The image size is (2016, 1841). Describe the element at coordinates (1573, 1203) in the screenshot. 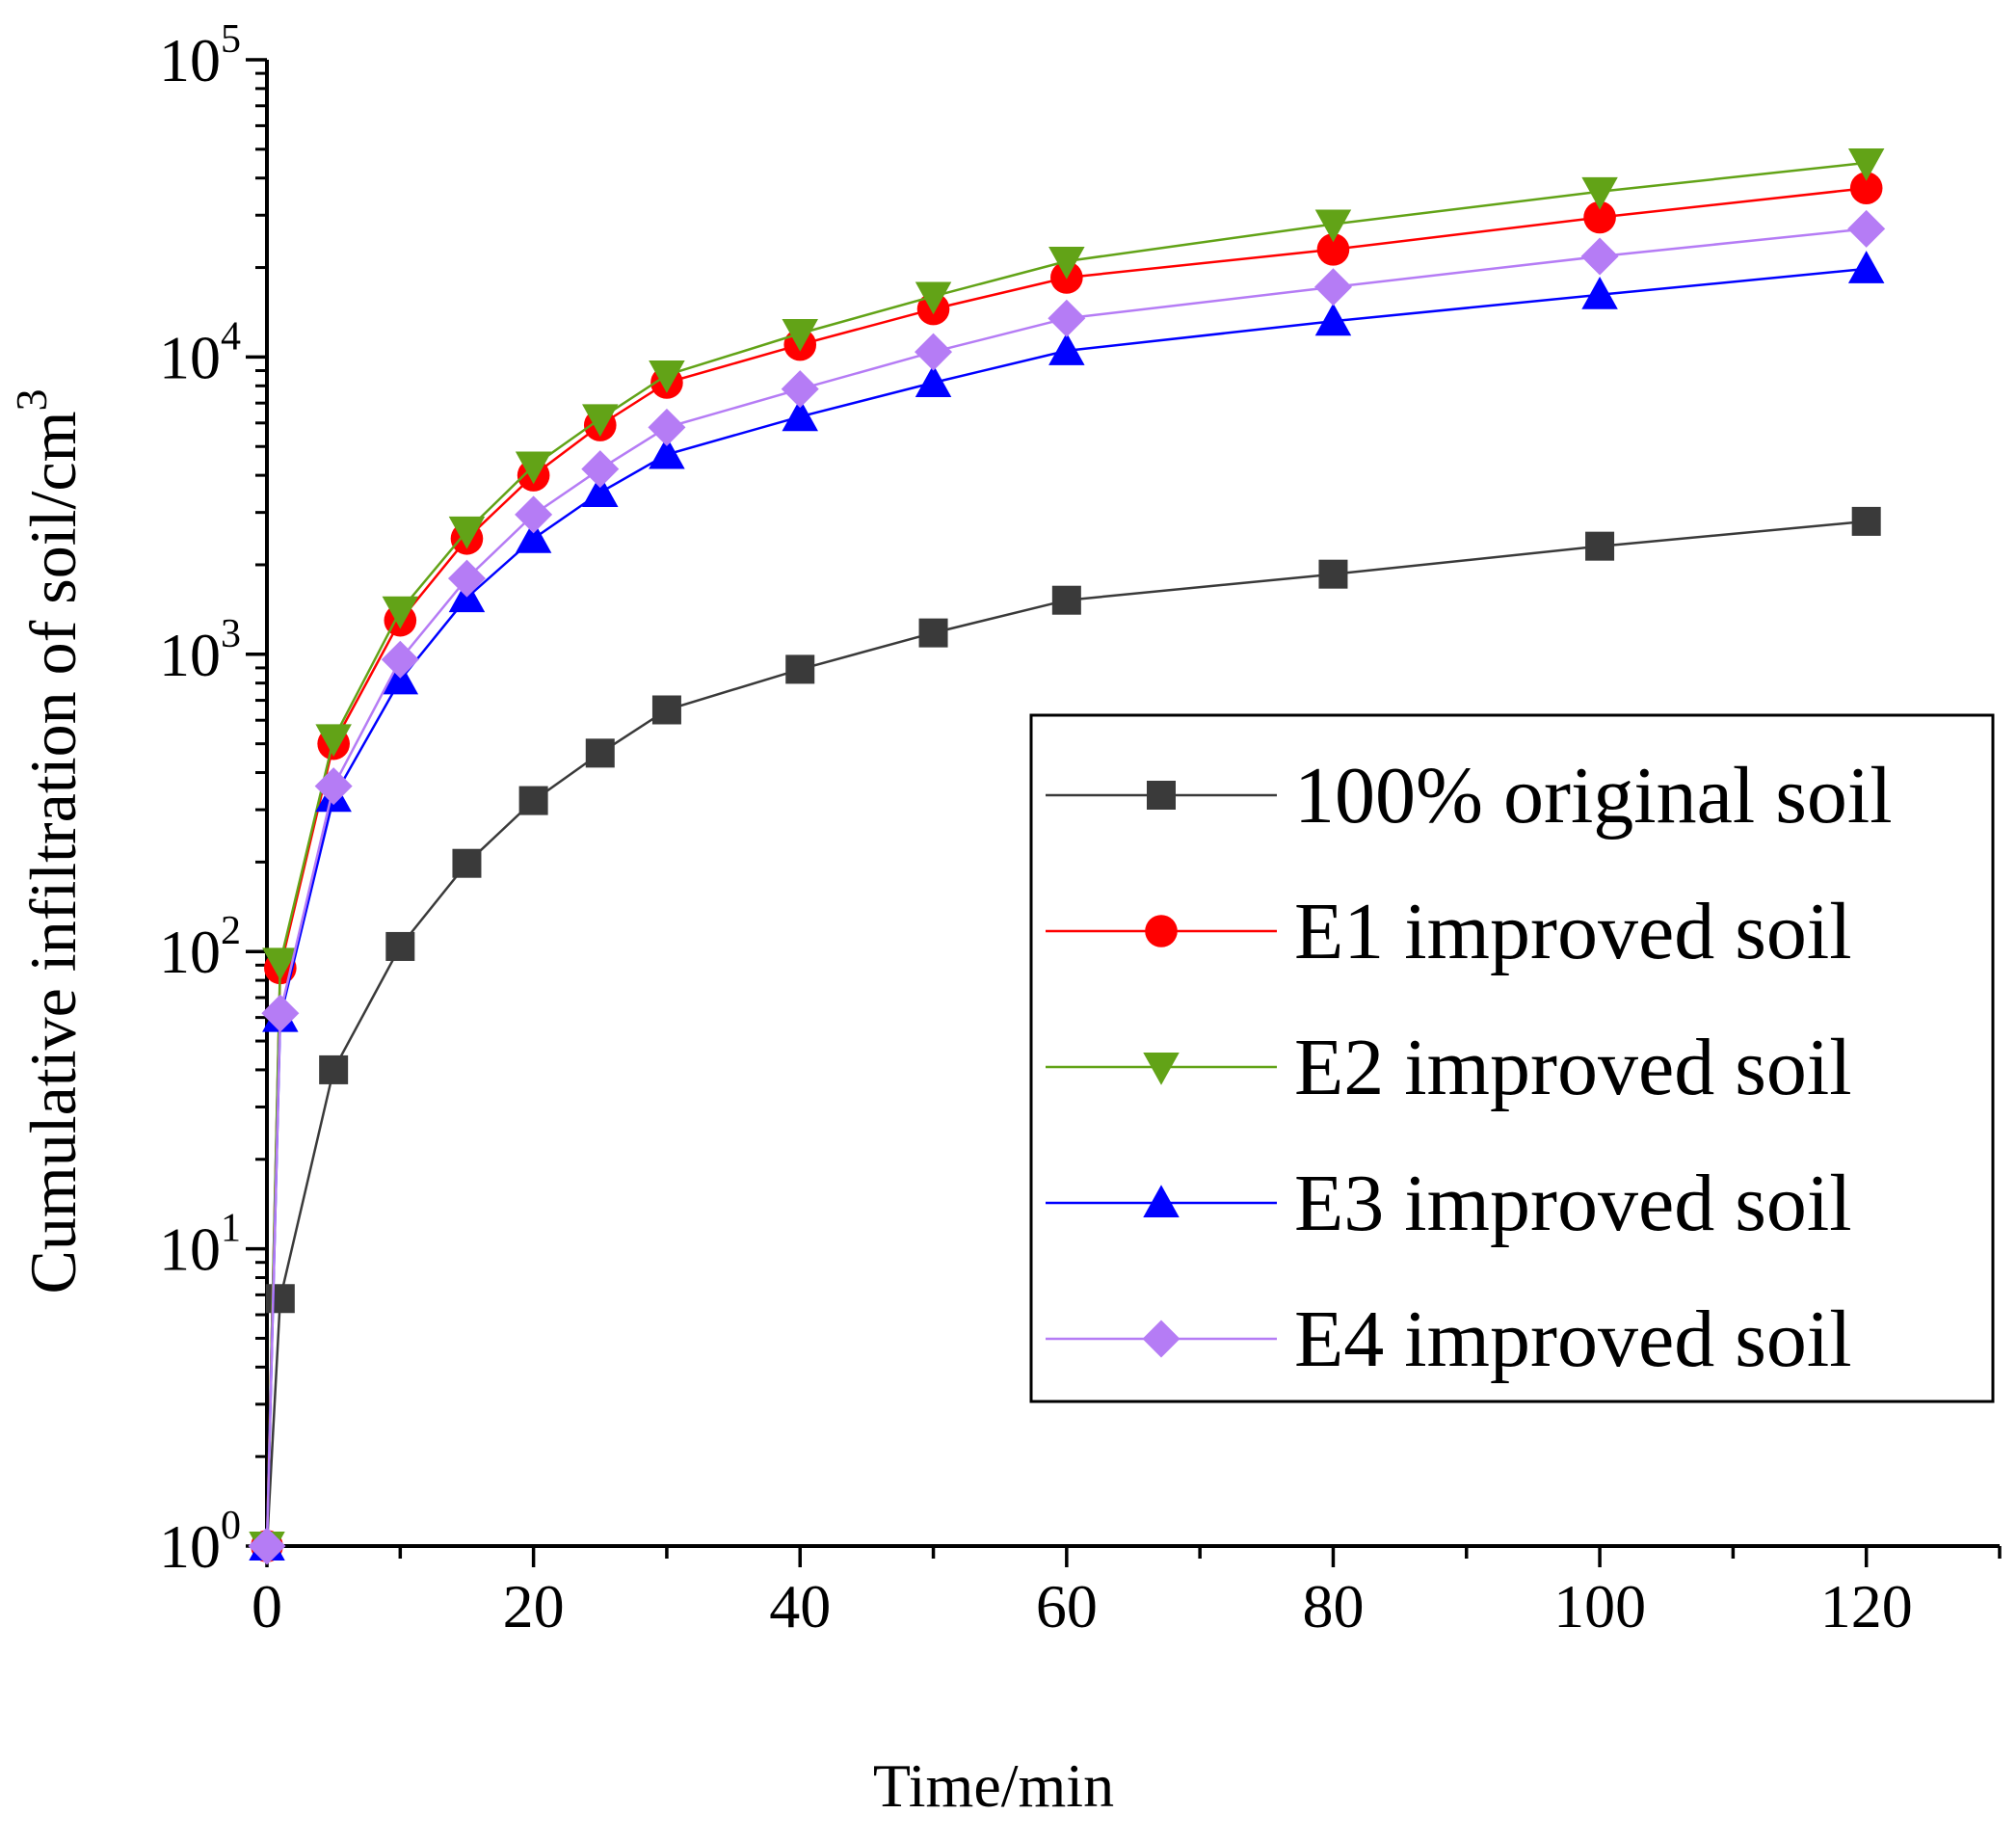

I see `legend-label: E3 improved soil` at that location.